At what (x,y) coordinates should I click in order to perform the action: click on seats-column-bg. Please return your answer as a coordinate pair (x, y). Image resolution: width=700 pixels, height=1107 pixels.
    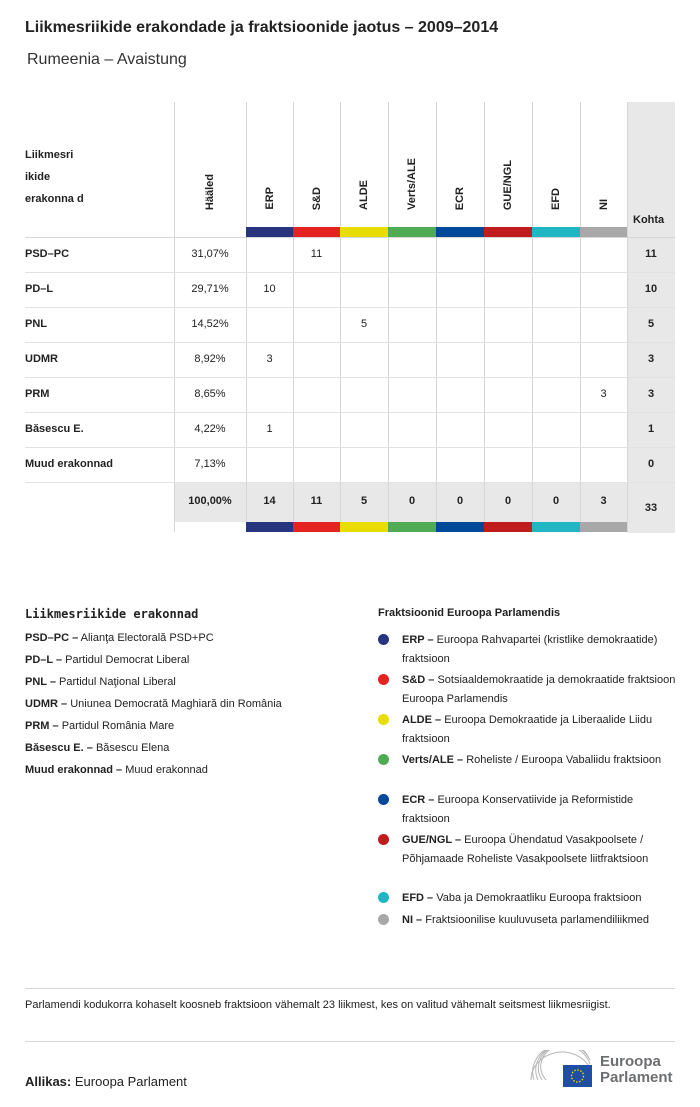
    Looking at the image, I should click on (651, 317).